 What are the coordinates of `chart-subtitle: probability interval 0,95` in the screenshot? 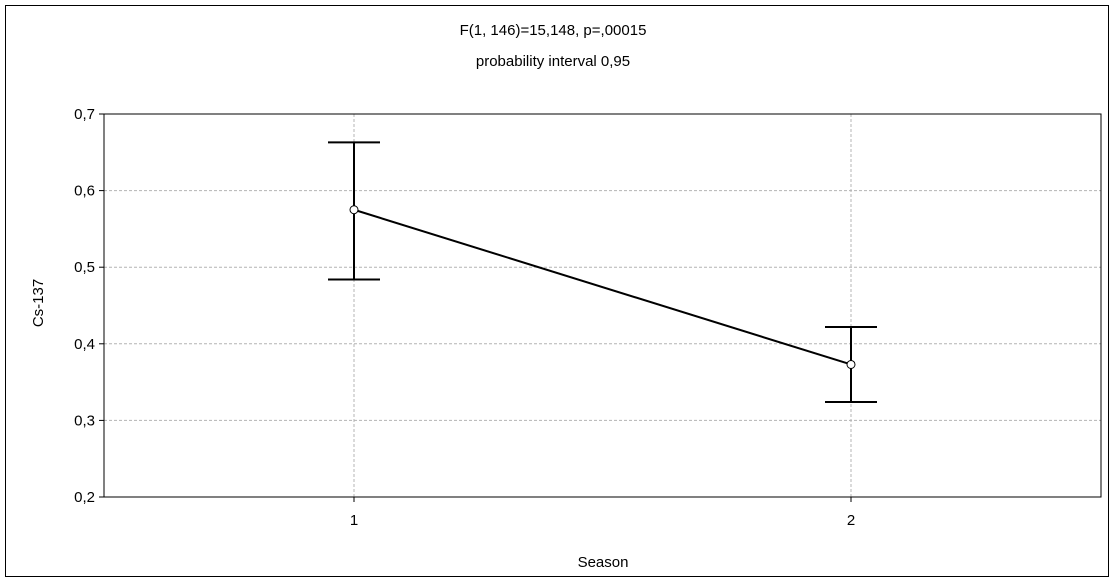 It's located at (553, 61).